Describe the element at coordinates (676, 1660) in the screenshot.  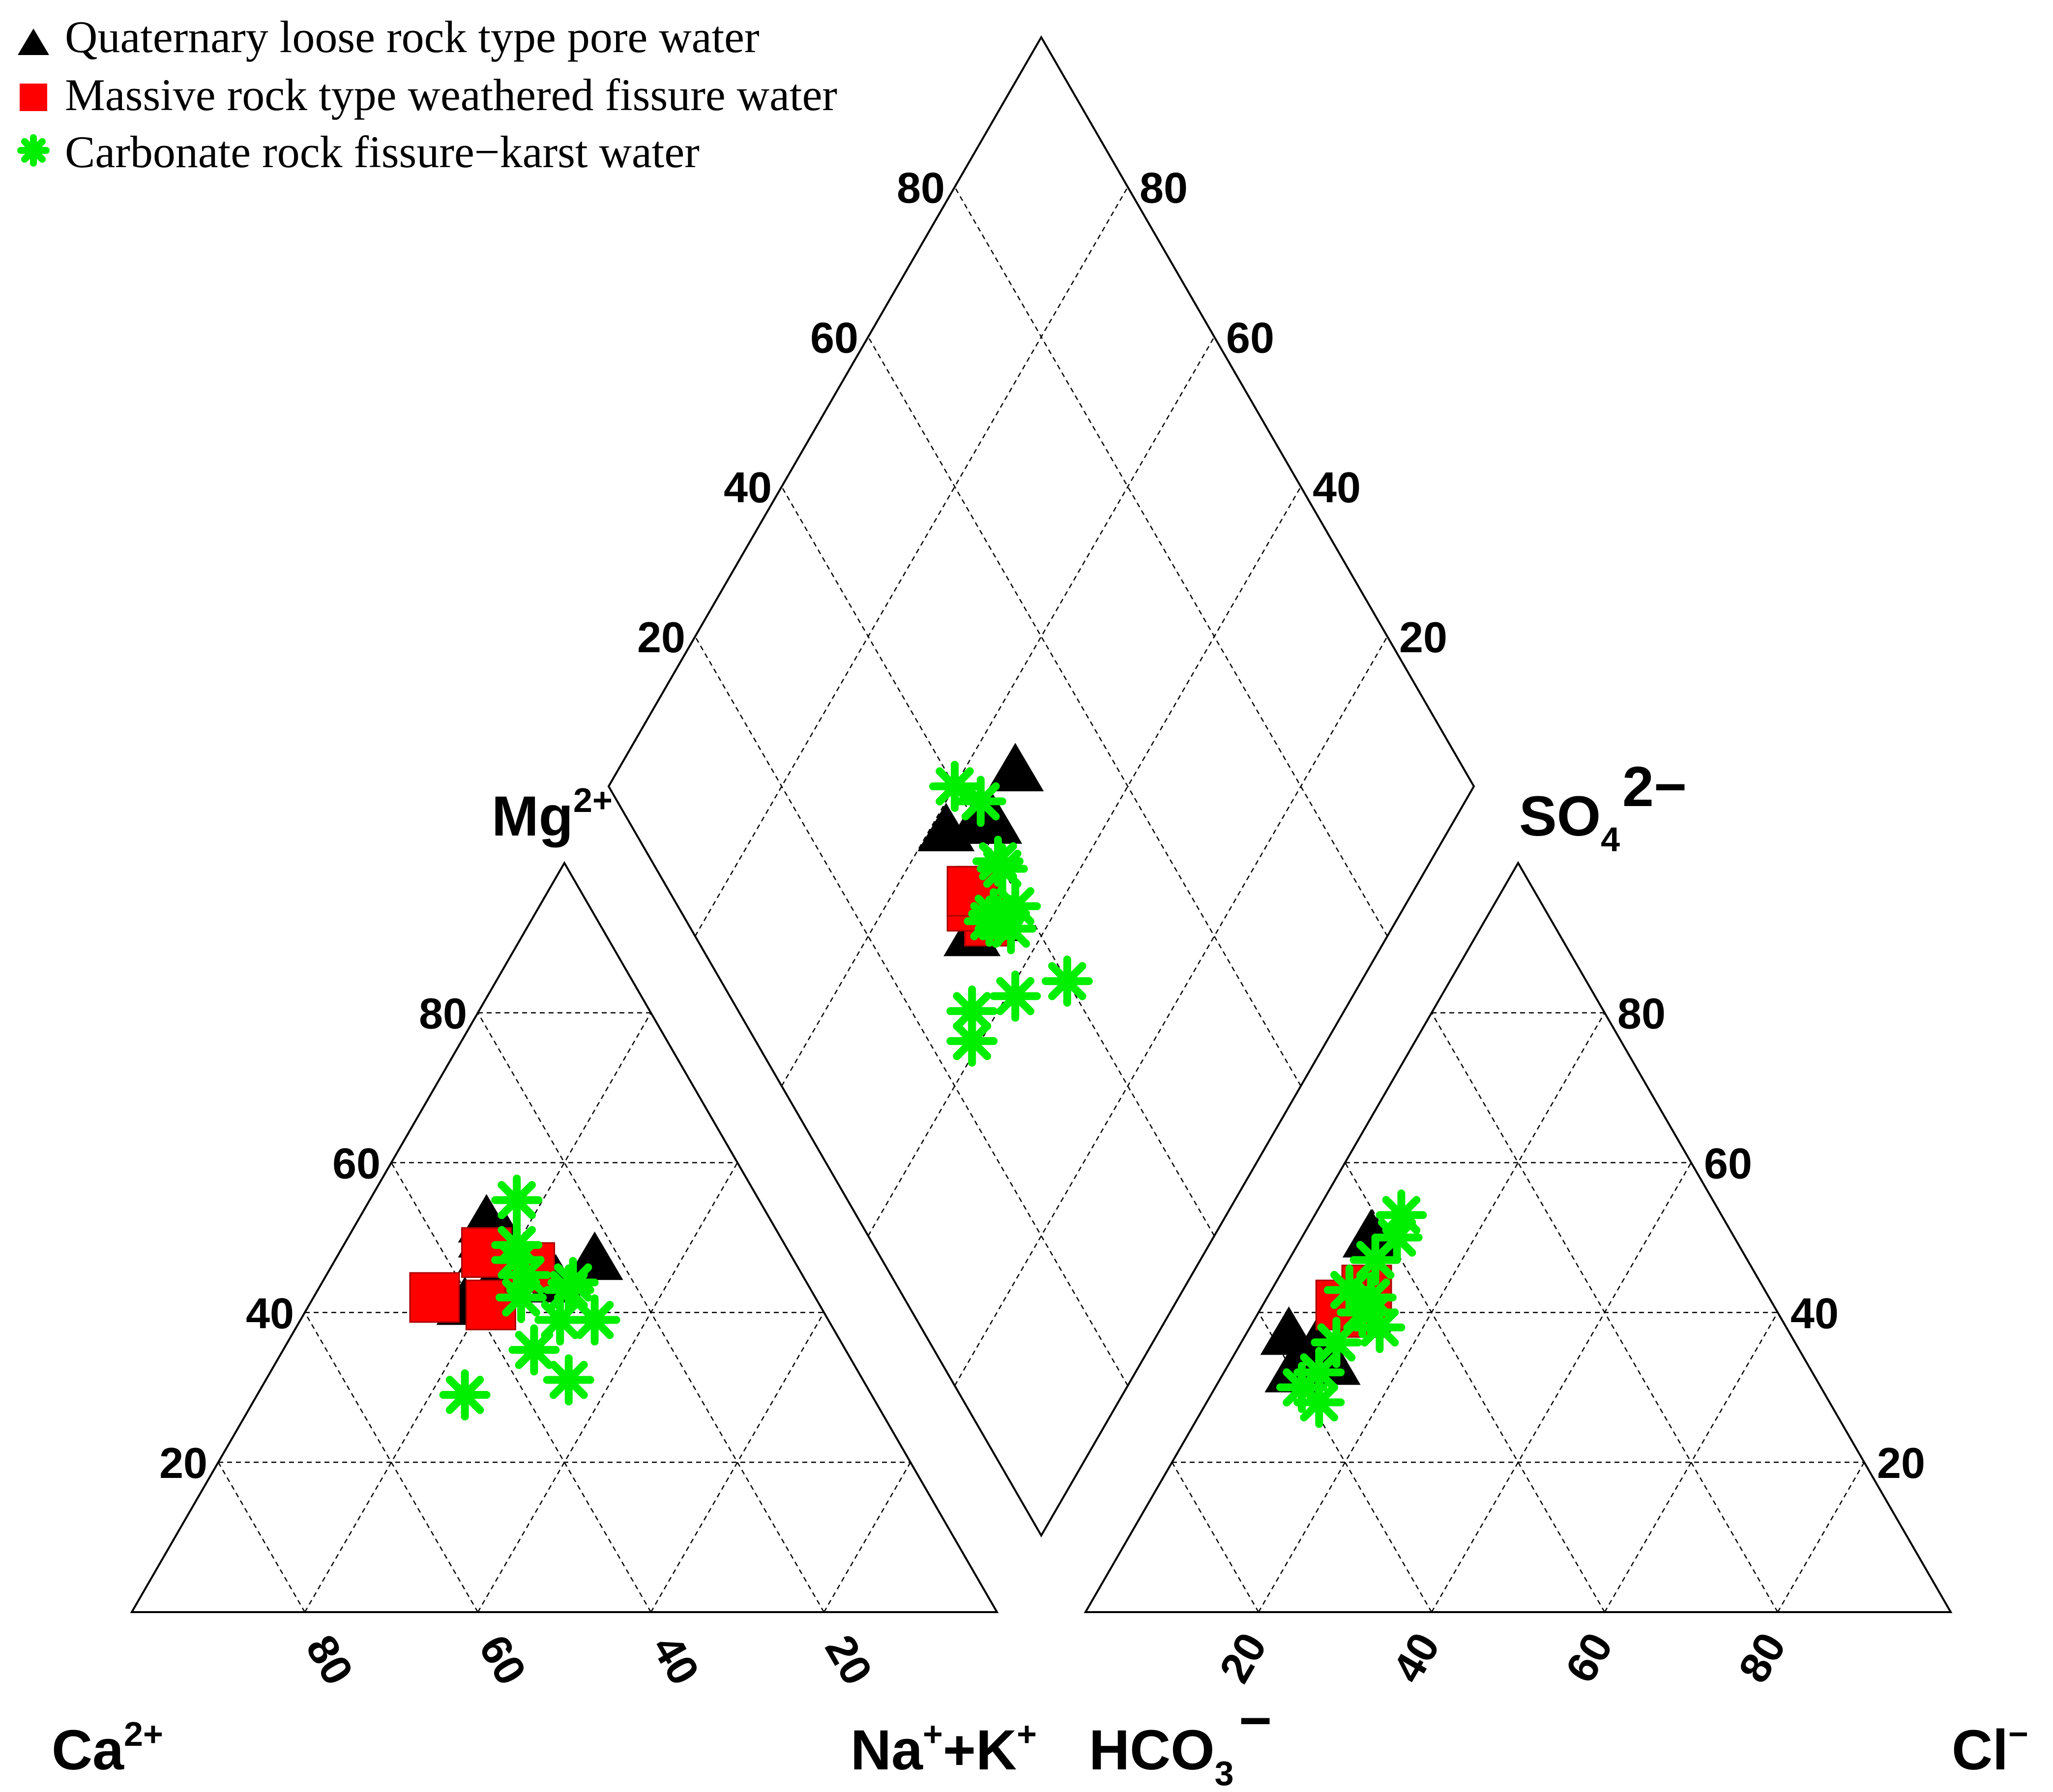
I see `cation-bottom-tick-label: 40` at that location.